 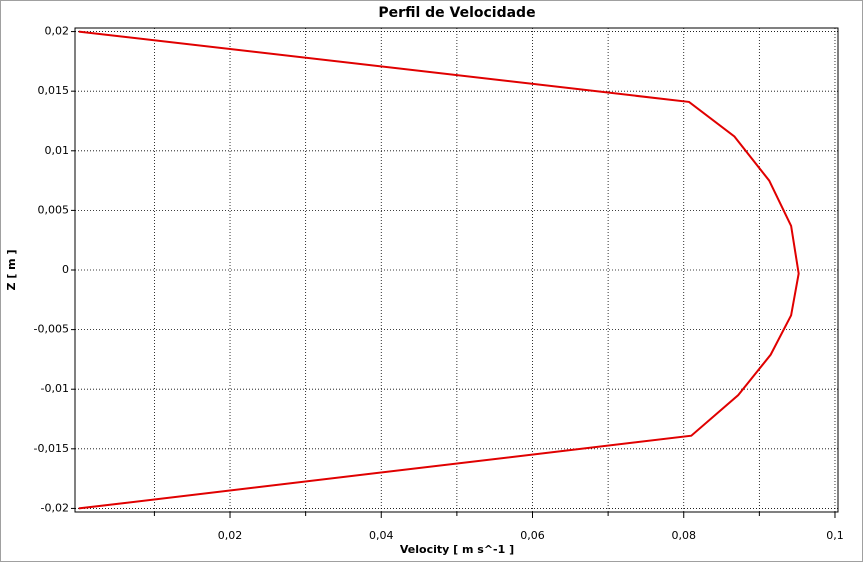 What do you see at coordinates (381, 535) in the screenshot?
I see `x-tick-label: 0,04` at bounding box center [381, 535].